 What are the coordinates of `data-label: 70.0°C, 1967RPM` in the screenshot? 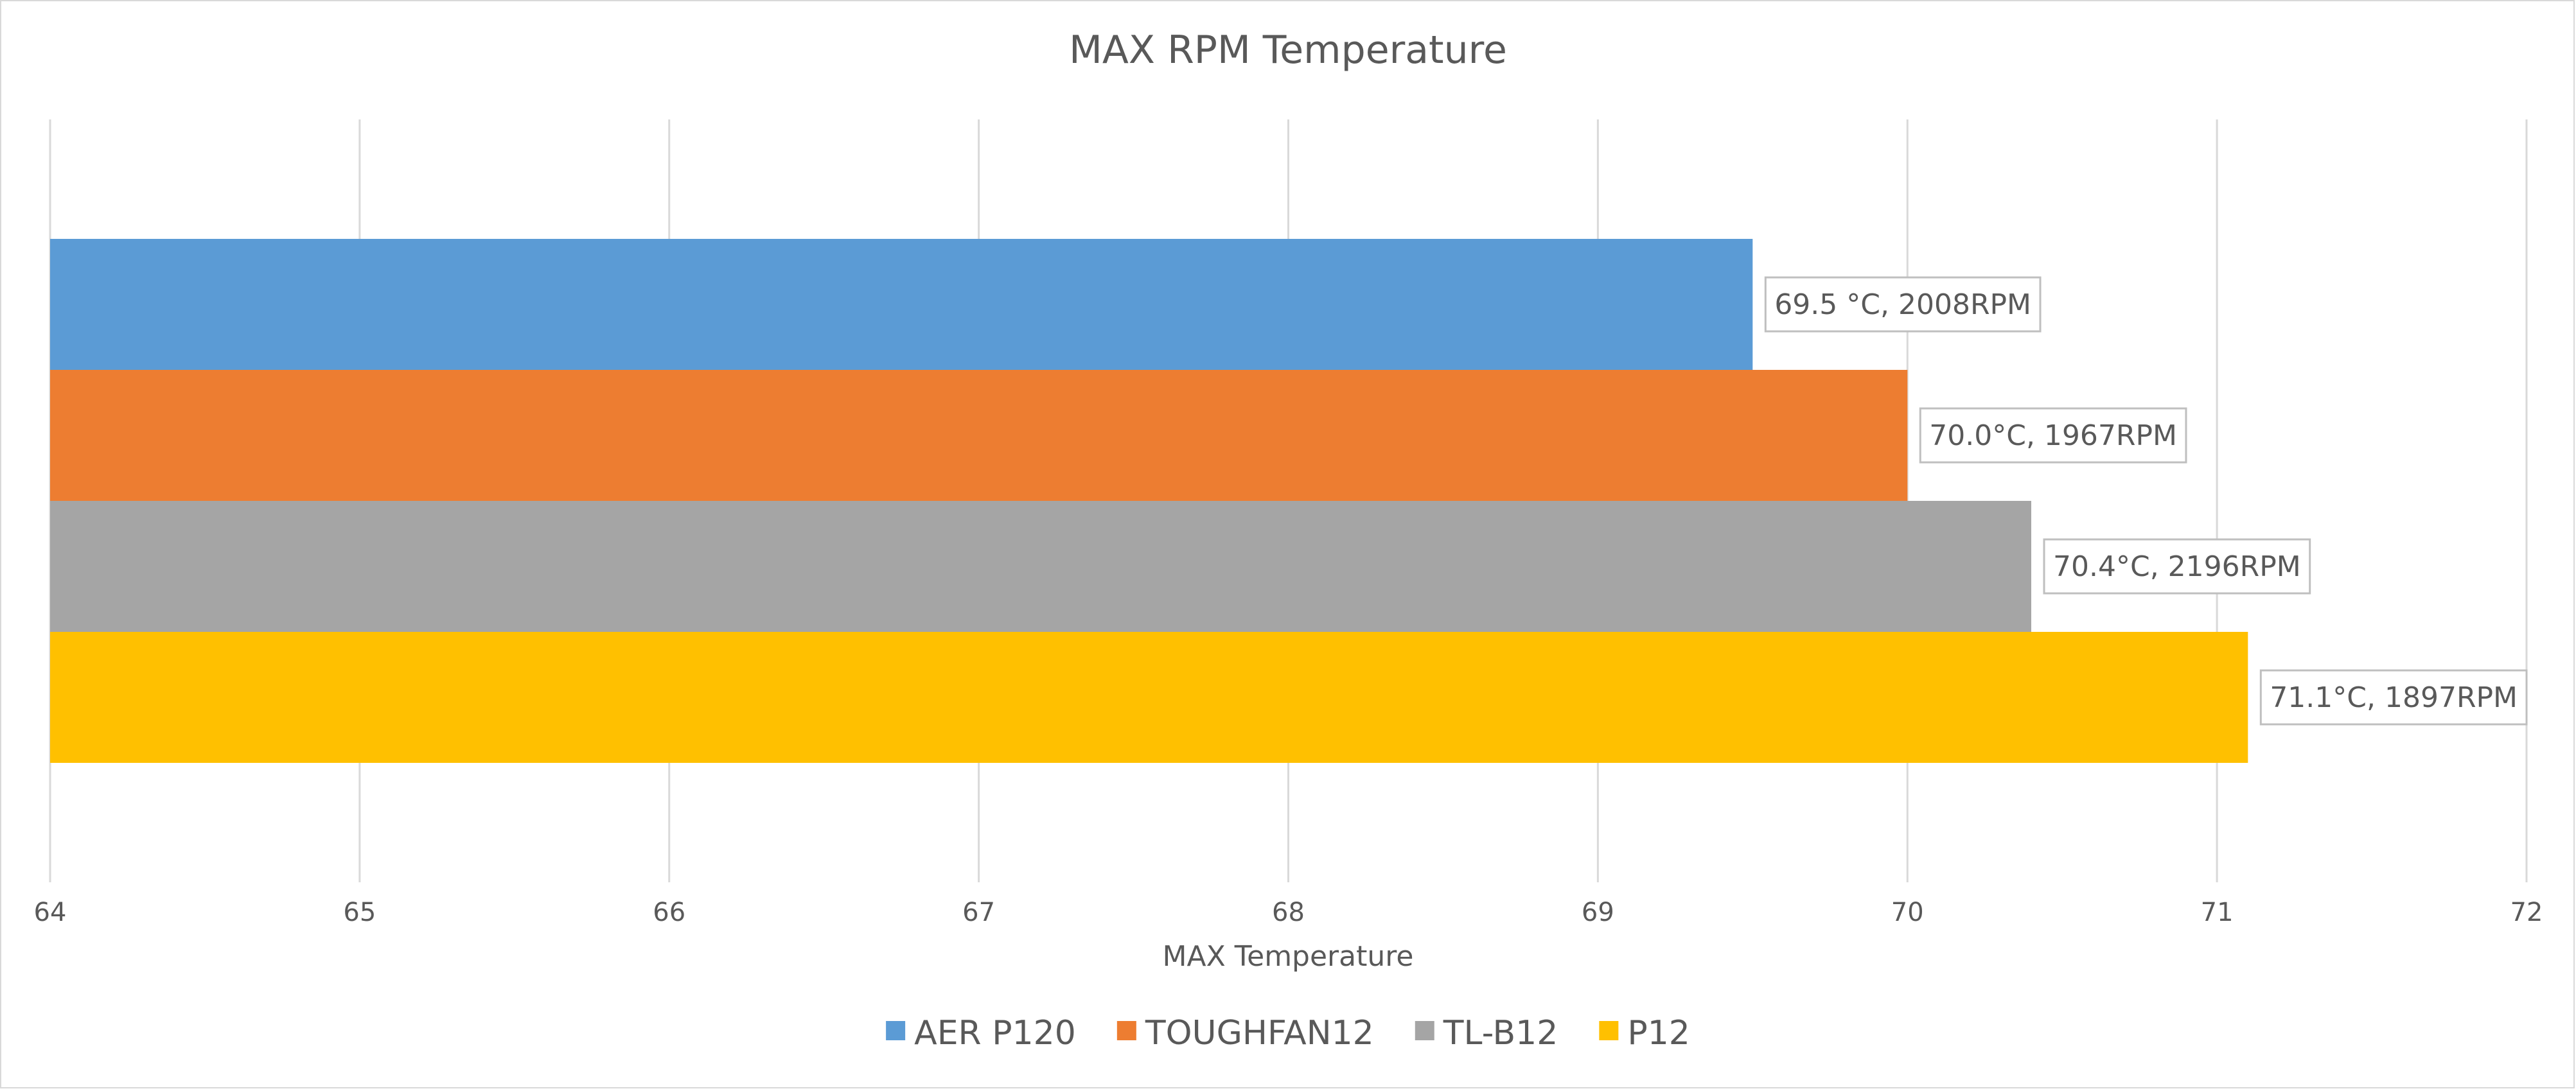 It's located at (2053, 435).